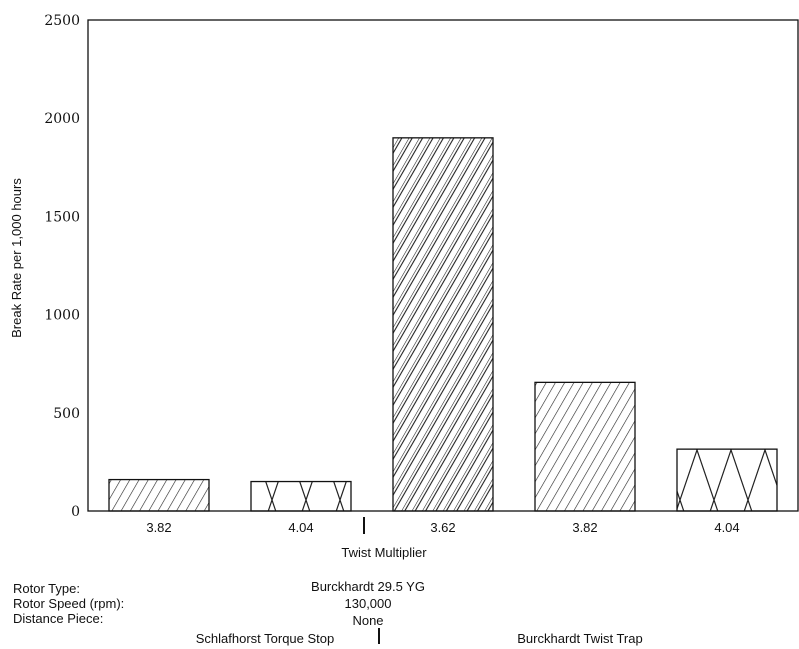 Image resolution: width=799 pixels, height=649 pixels. I want to click on y-axis-title: Break Rate per 1,000 hours, so click(16, 258).